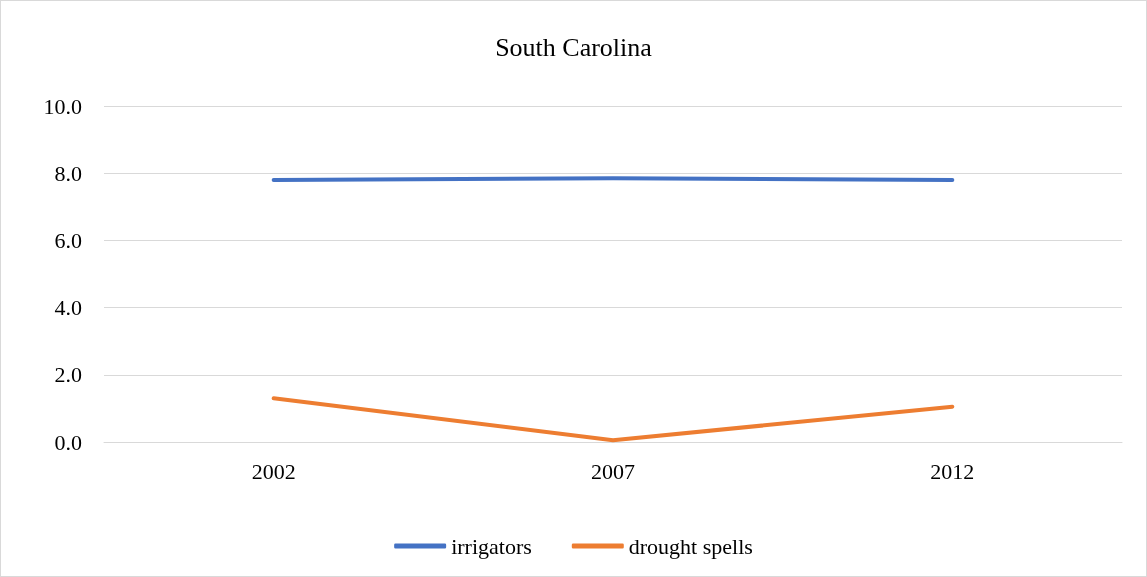 The width and height of the screenshot is (1147, 577). I want to click on y-tick-label: 0.0, so click(68, 442).